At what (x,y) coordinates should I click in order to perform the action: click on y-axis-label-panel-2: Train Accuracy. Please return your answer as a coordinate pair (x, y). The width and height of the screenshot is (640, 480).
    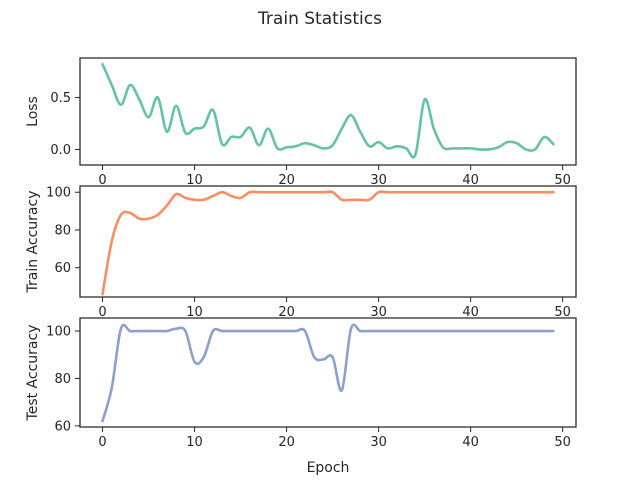
    Looking at the image, I should click on (33, 242).